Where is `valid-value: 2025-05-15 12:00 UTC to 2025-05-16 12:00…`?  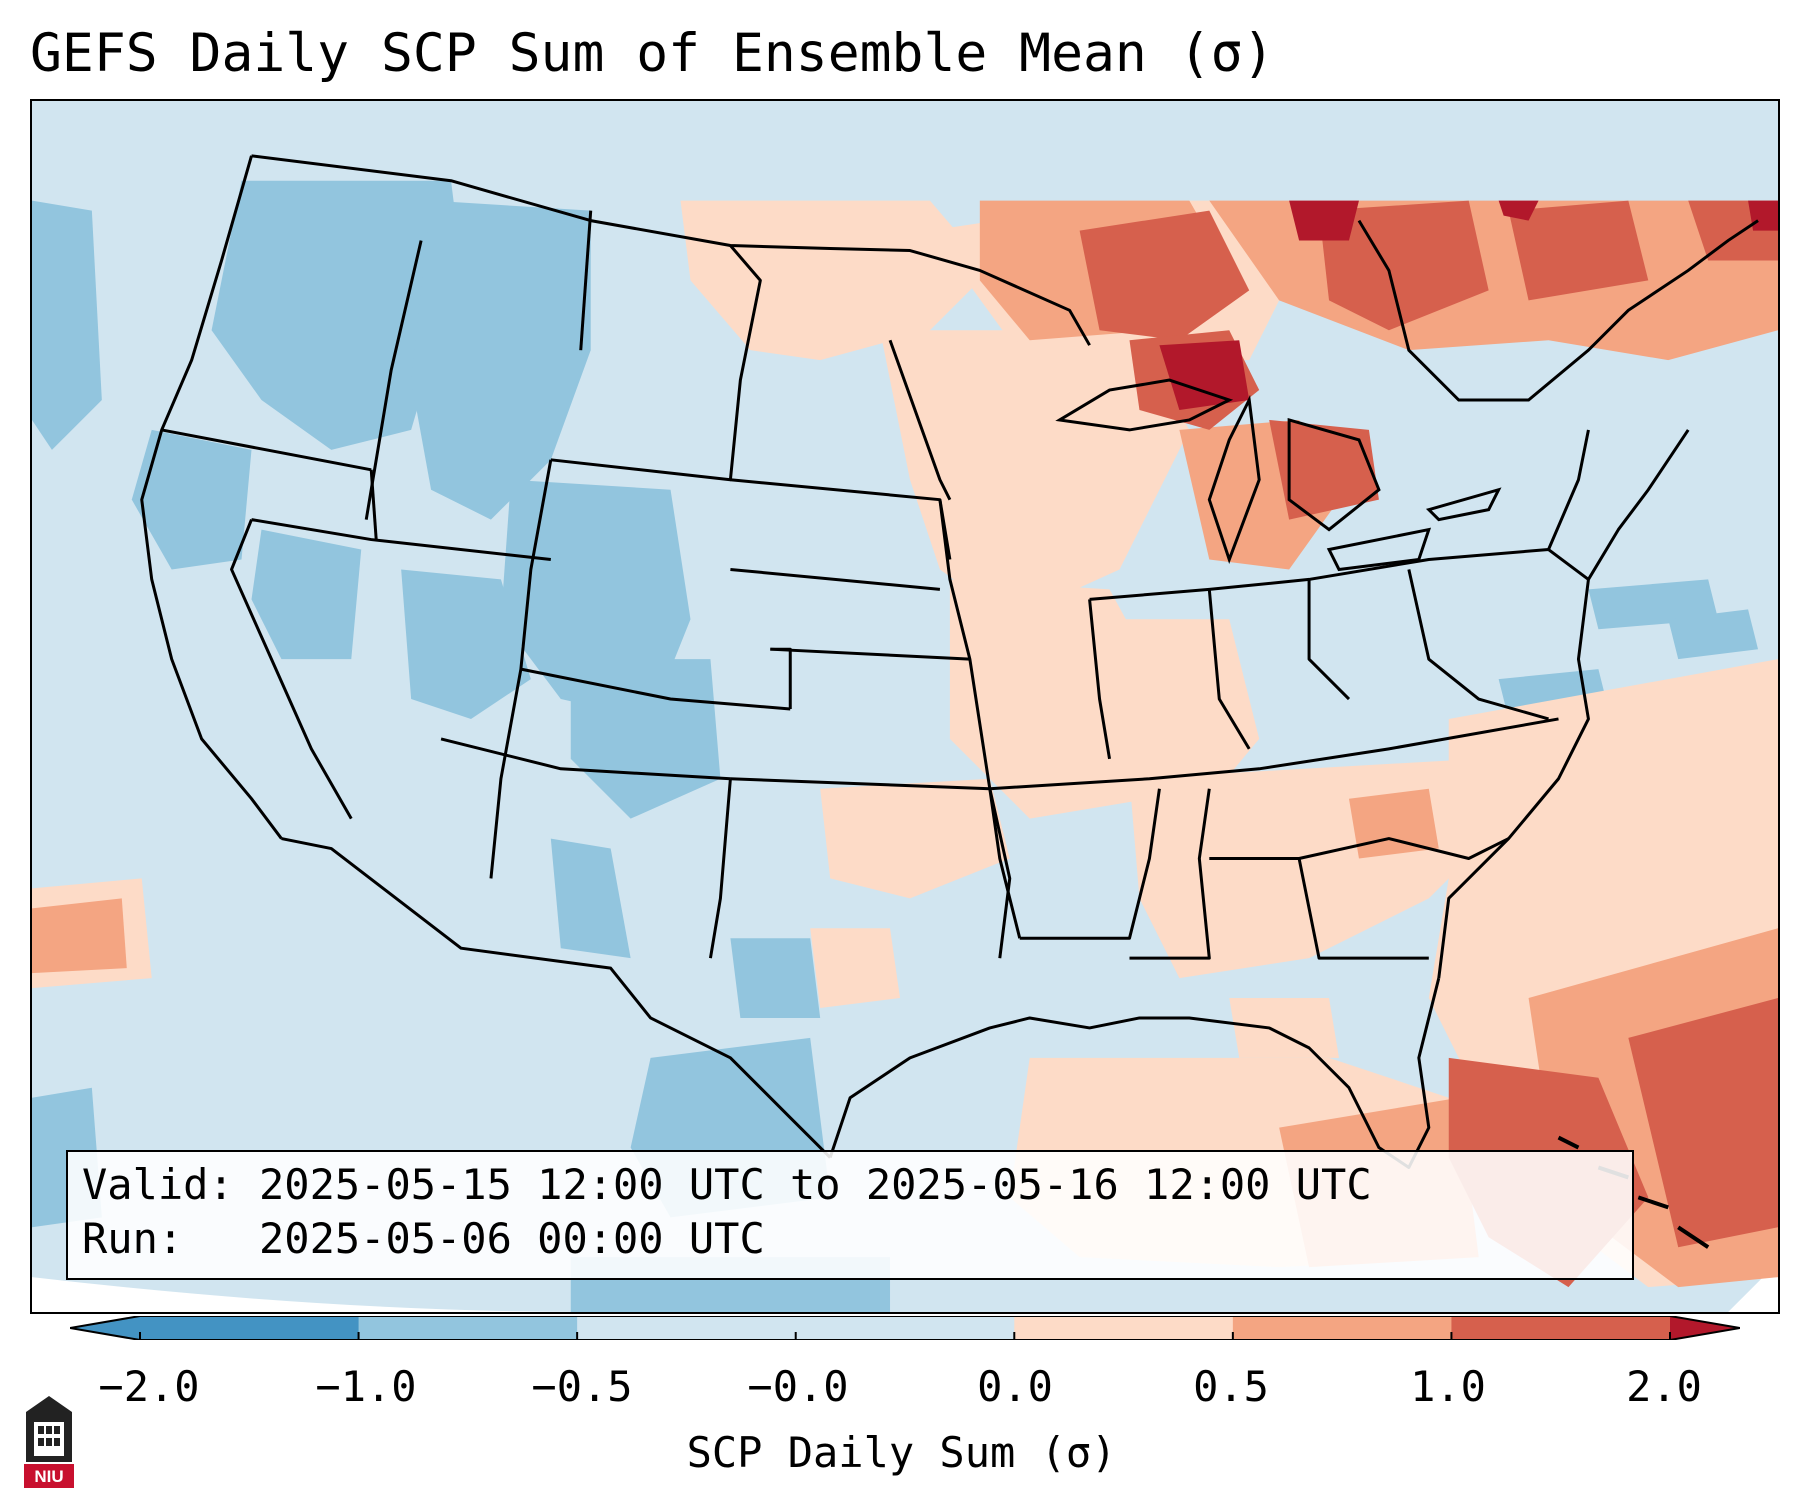
valid-value: 2025-05-15 12:00 UTC to 2025-05-16 12:00… is located at coordinates (815, 1184).